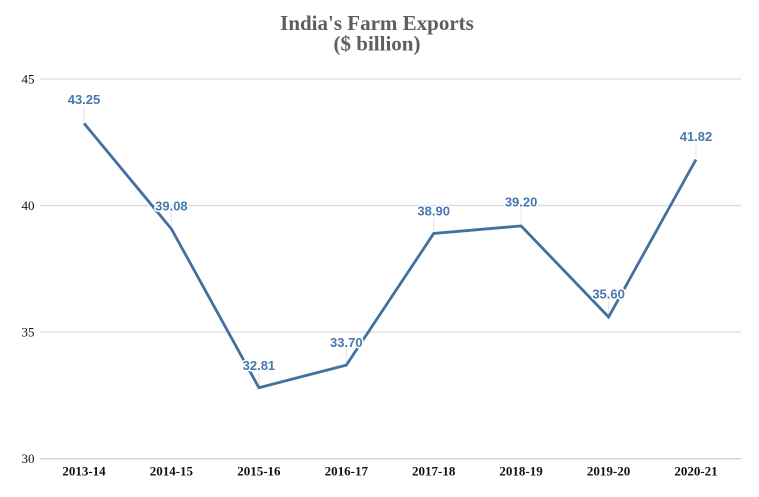 The height and width of the screenshot is (497, 759). I want to click on svg-text: 35.60, so click(608, 293).